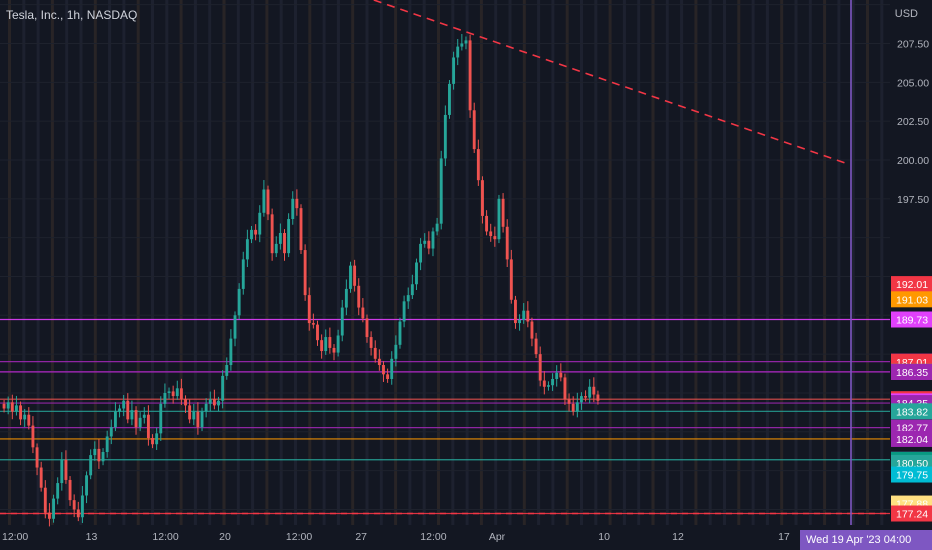 The image size is (932, 550). I want to click on currency-label: USD, so click(906, 14).